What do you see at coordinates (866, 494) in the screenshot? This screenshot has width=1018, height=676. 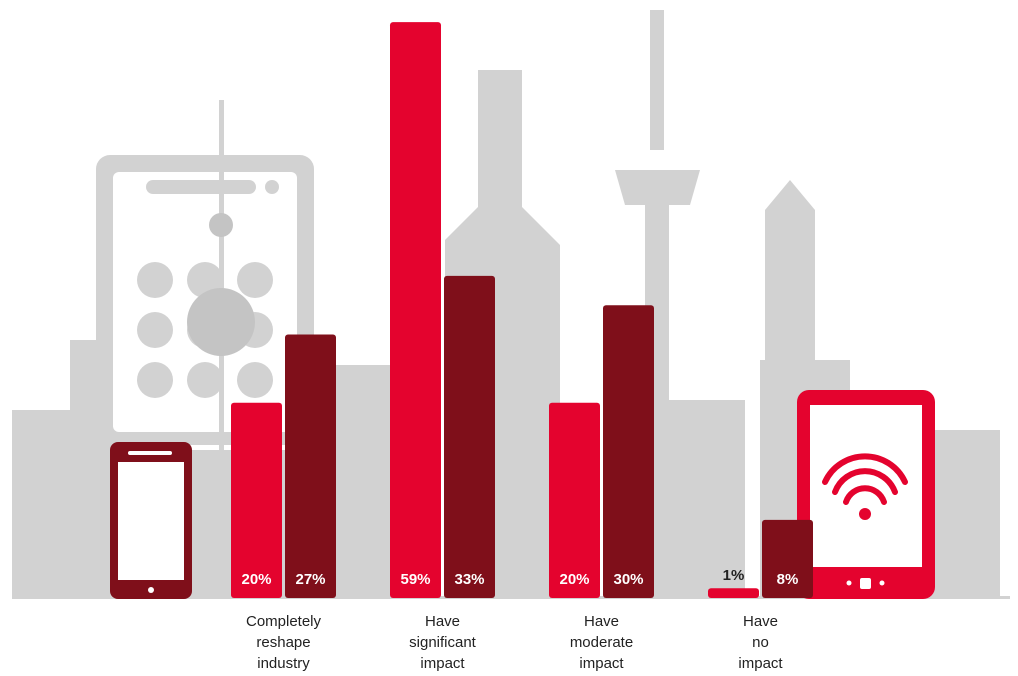 I see `tablet-icon` at bounding box center [866, 494].